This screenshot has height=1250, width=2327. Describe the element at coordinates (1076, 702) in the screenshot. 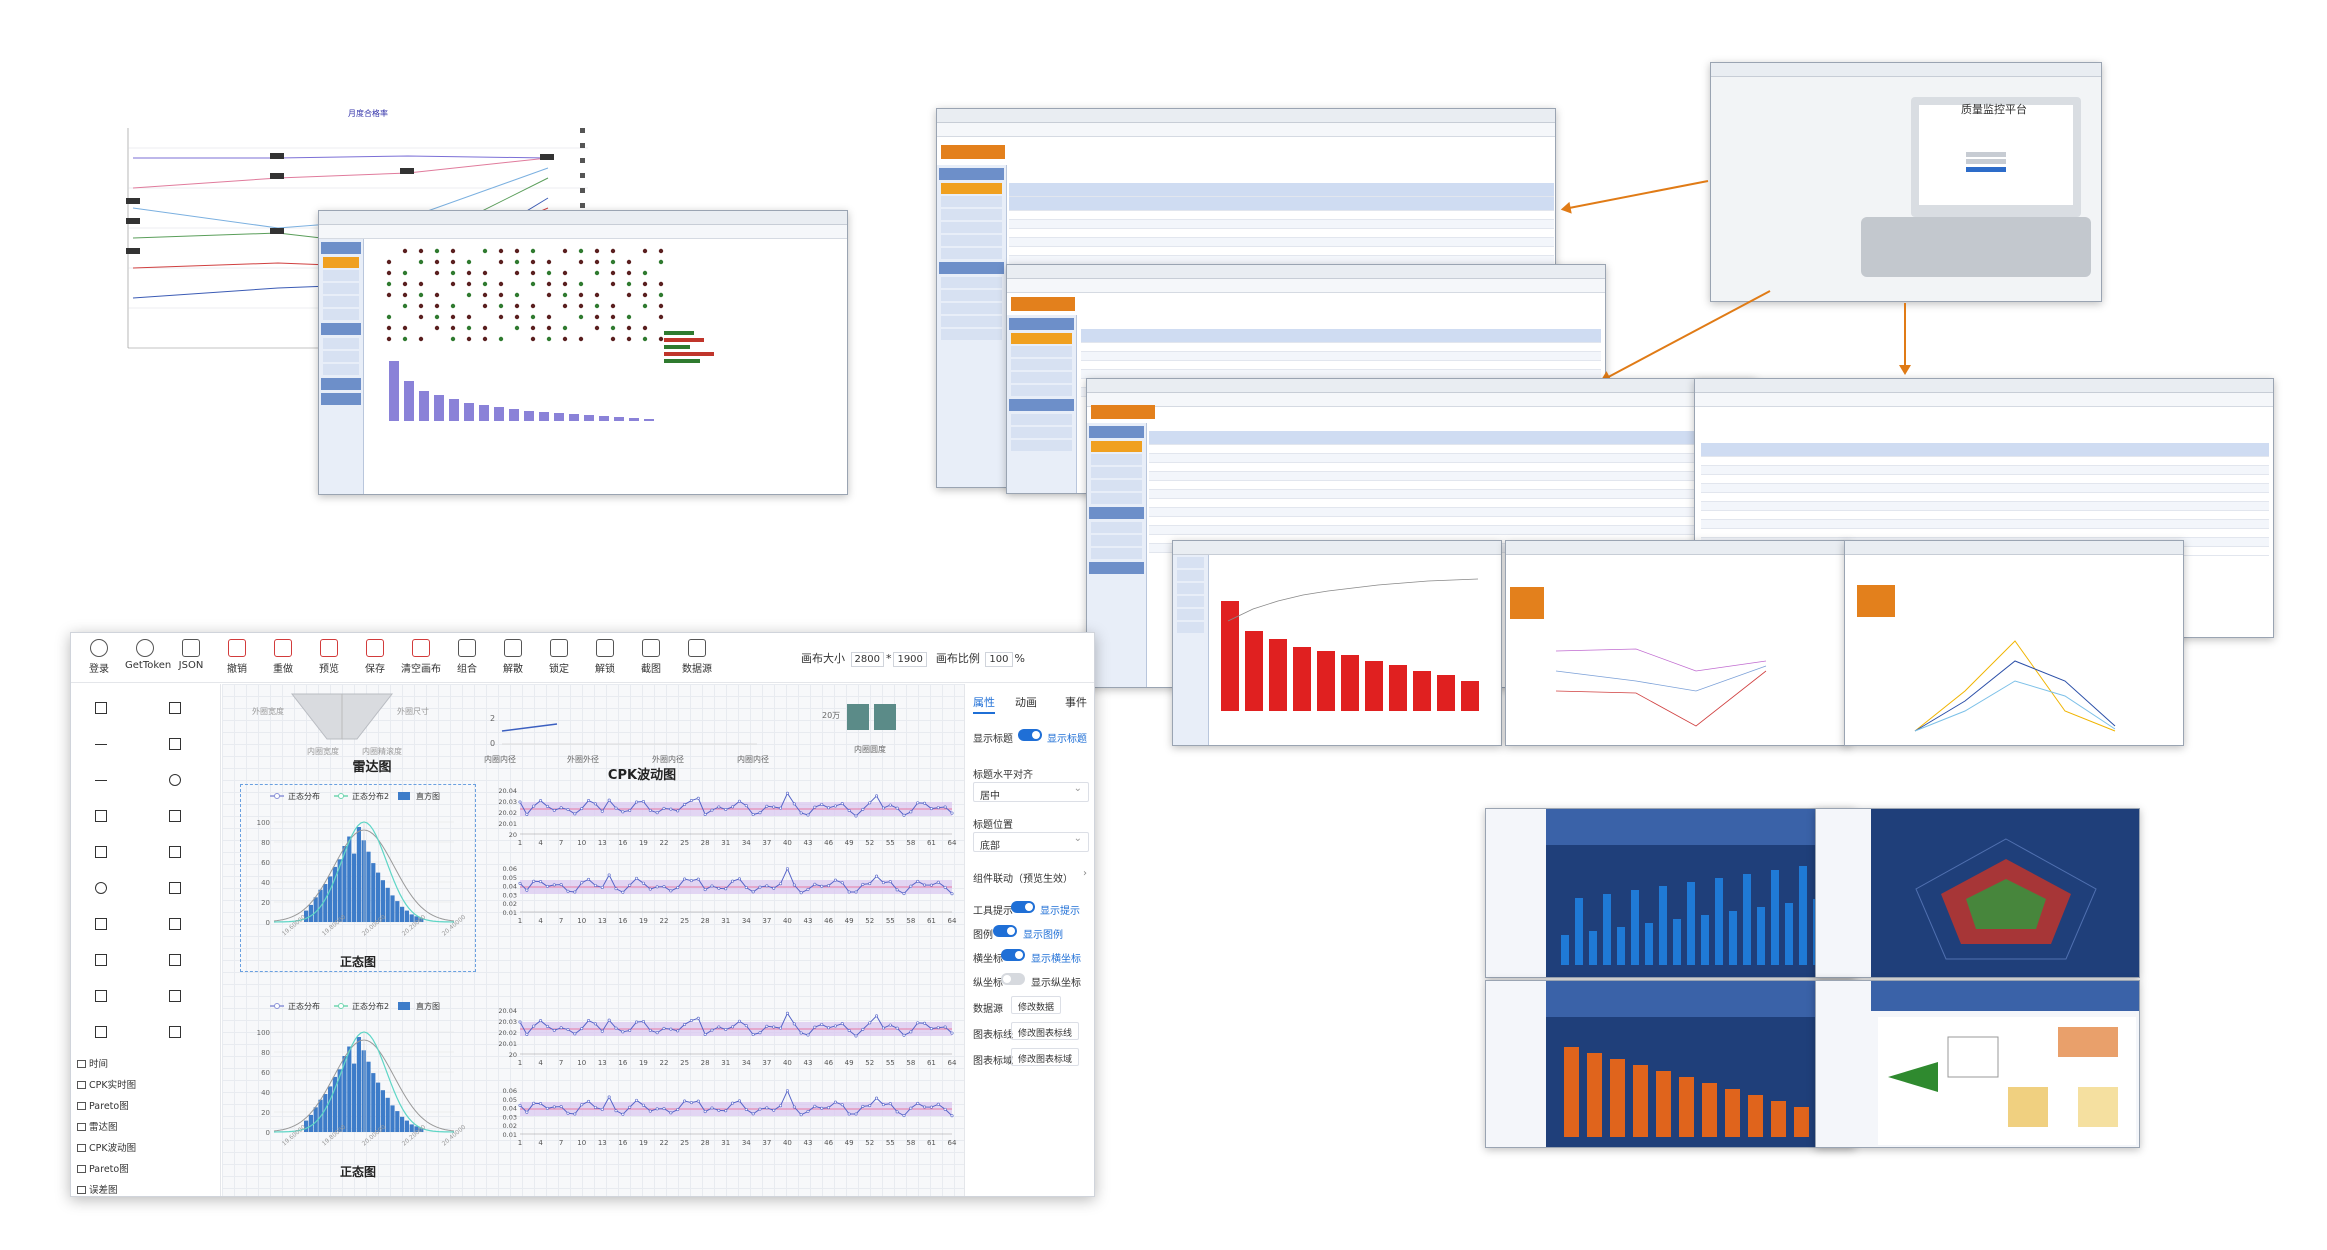

I see `tab-events: 事件` at that location.